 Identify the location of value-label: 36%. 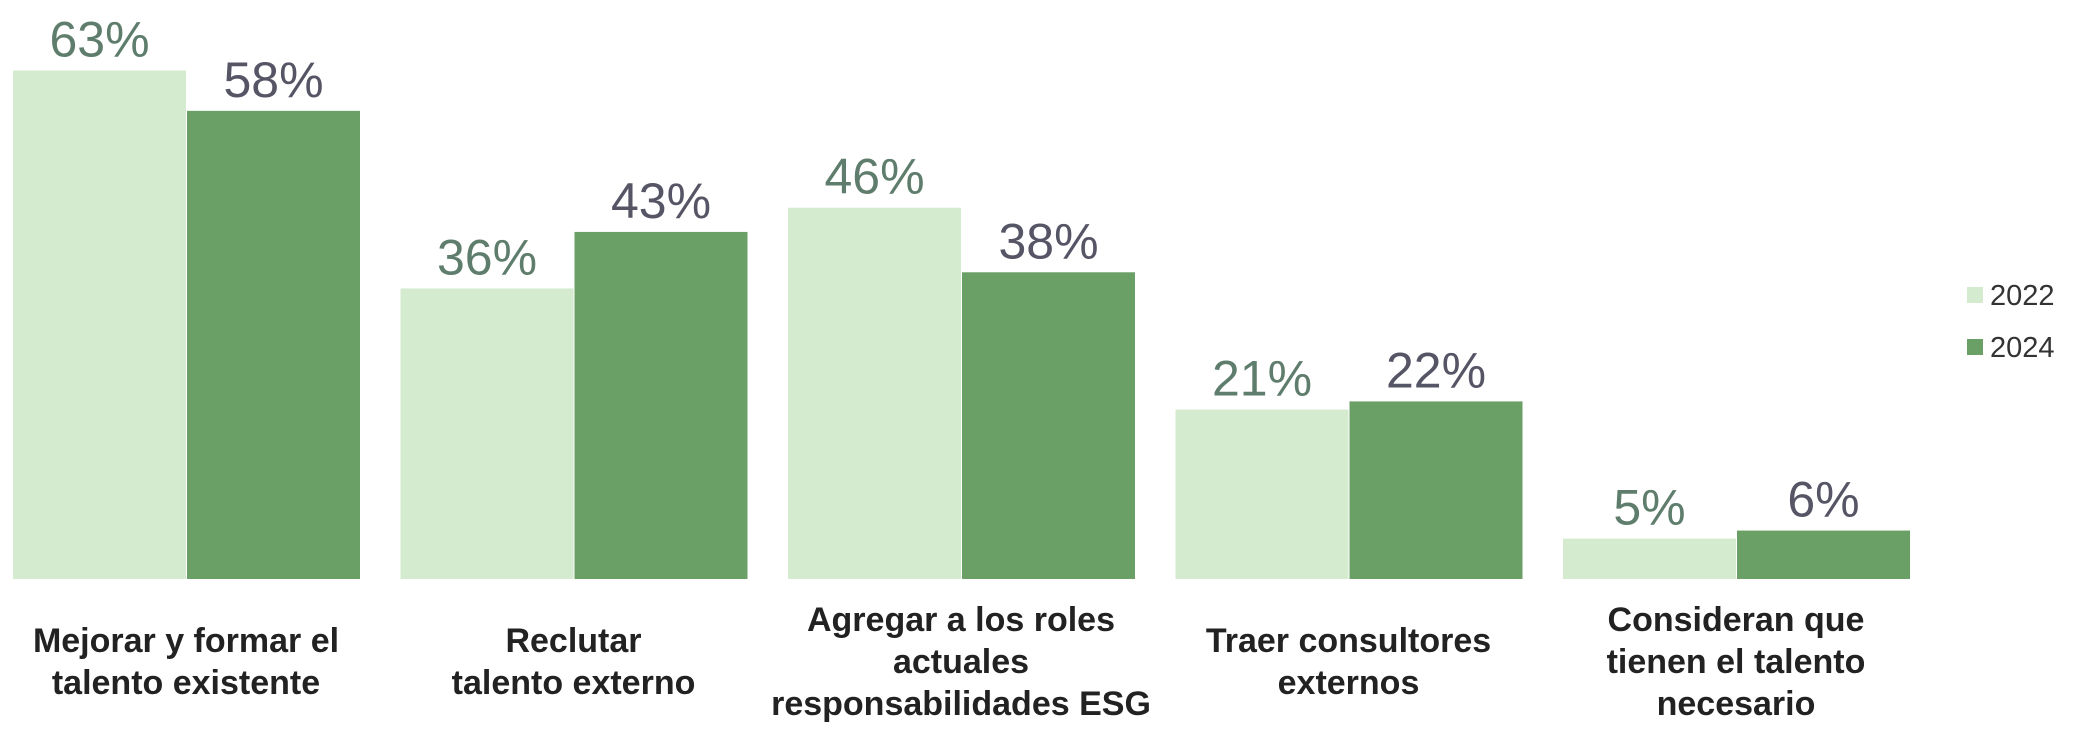
(487, 257).